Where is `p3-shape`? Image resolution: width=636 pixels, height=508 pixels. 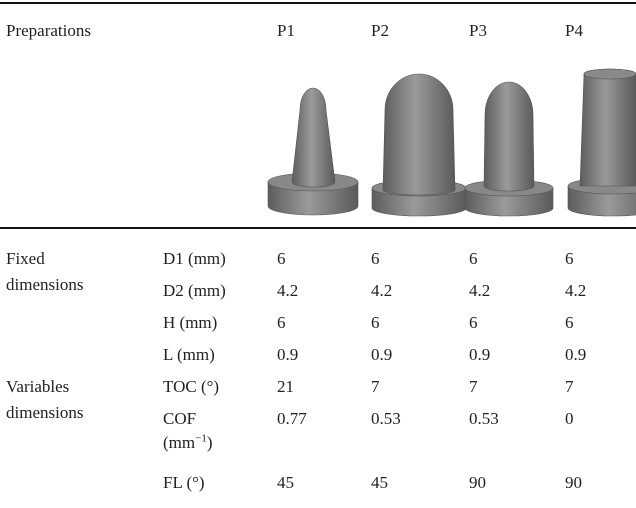
p3-shape is located at coordinates (509, 149).